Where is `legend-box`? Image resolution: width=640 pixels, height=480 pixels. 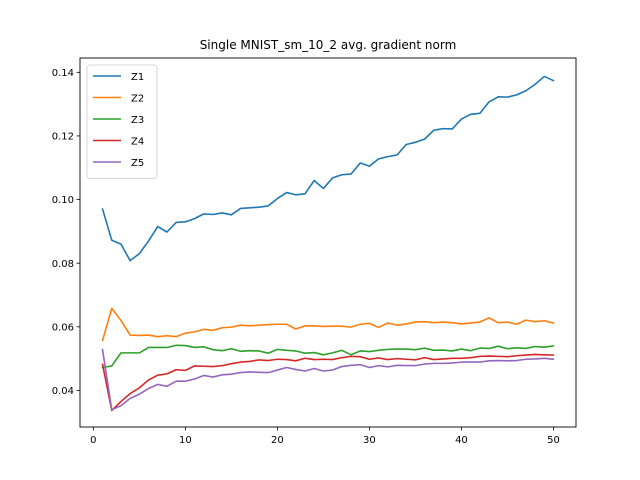
legend-box is located at coordinates (122, 121).